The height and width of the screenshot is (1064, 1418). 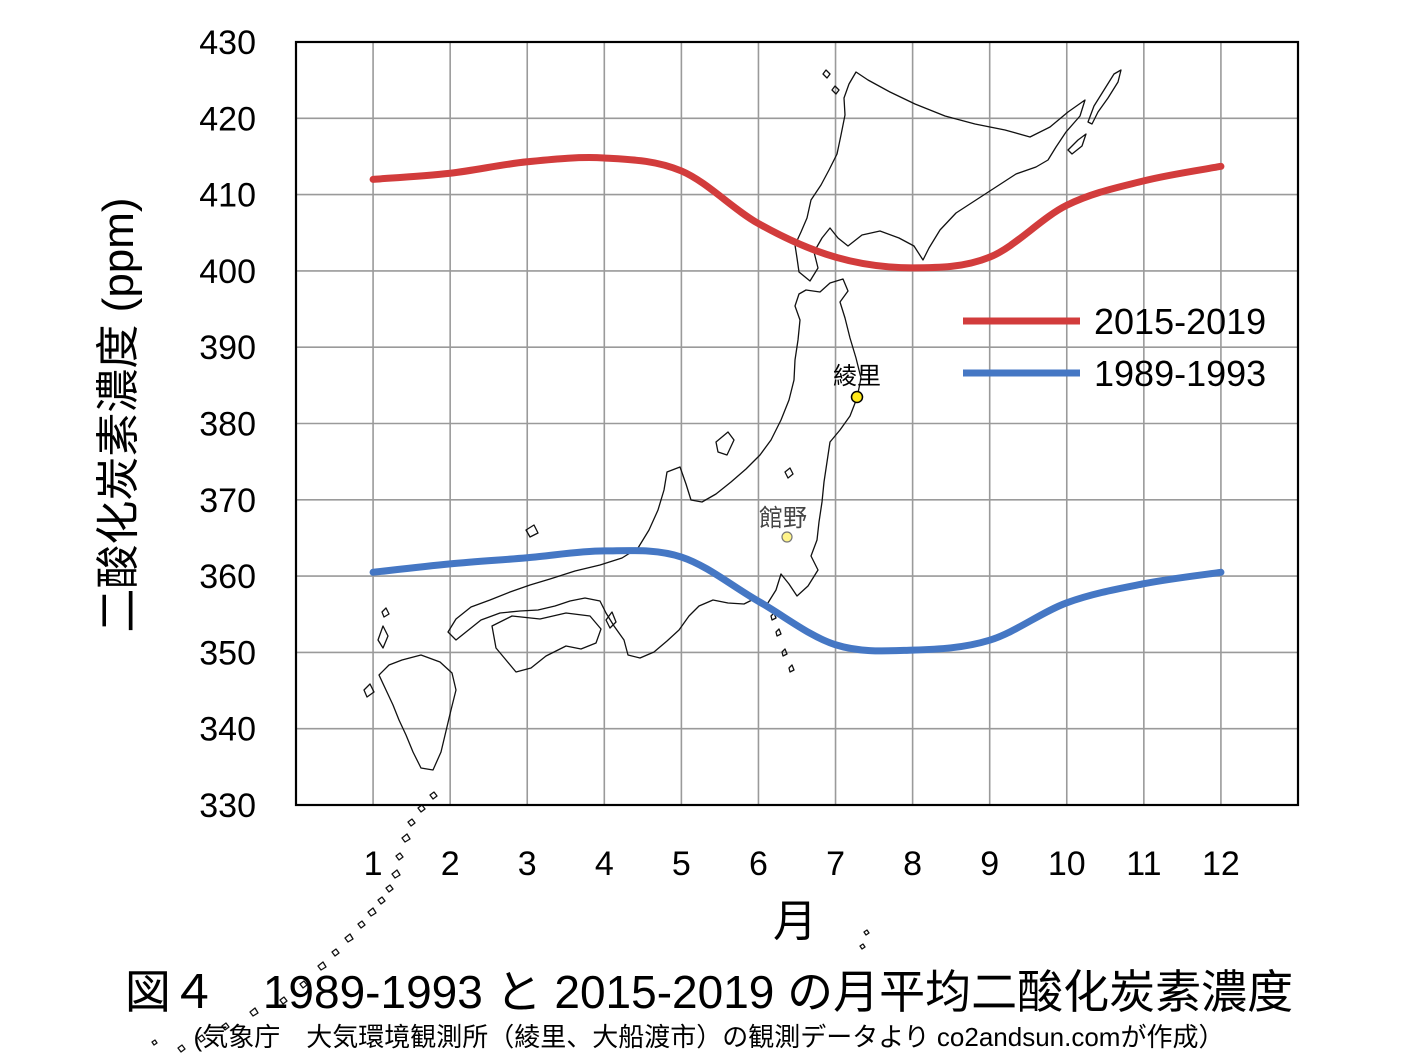 I want to click on x-tick-label: 3, so click(x=527, y=864).